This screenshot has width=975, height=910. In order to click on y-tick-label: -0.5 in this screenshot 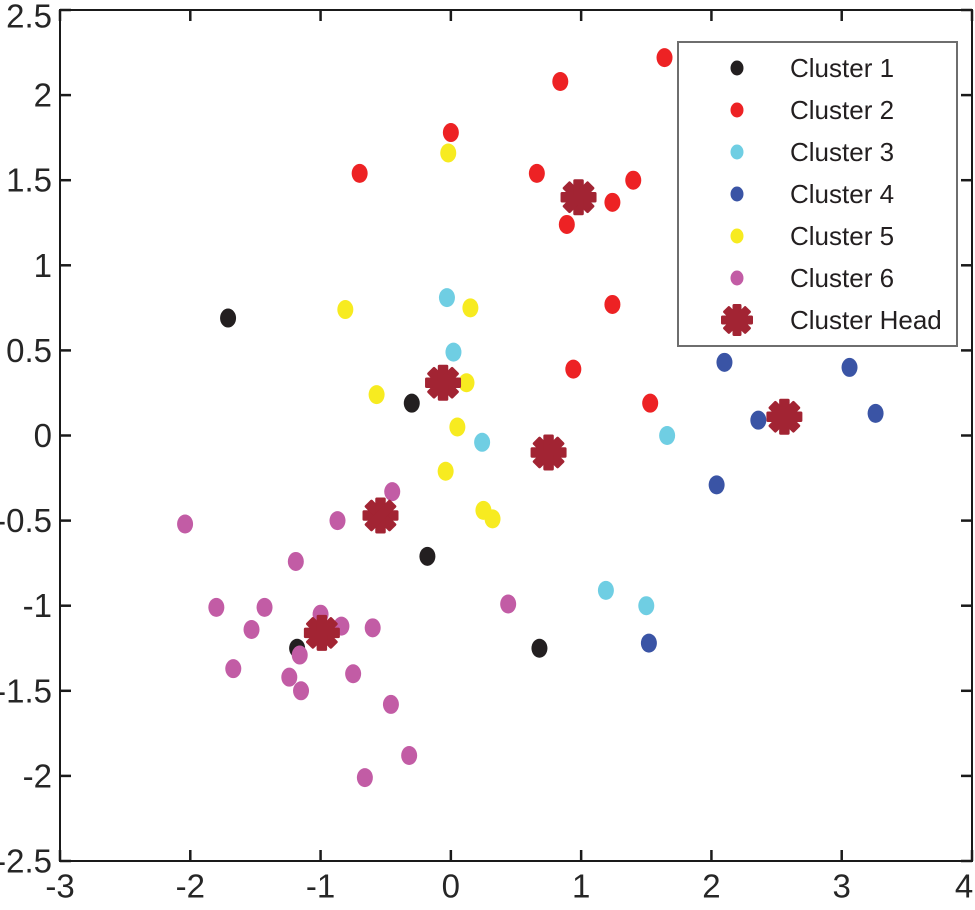, I will do `click(26, 520)`.